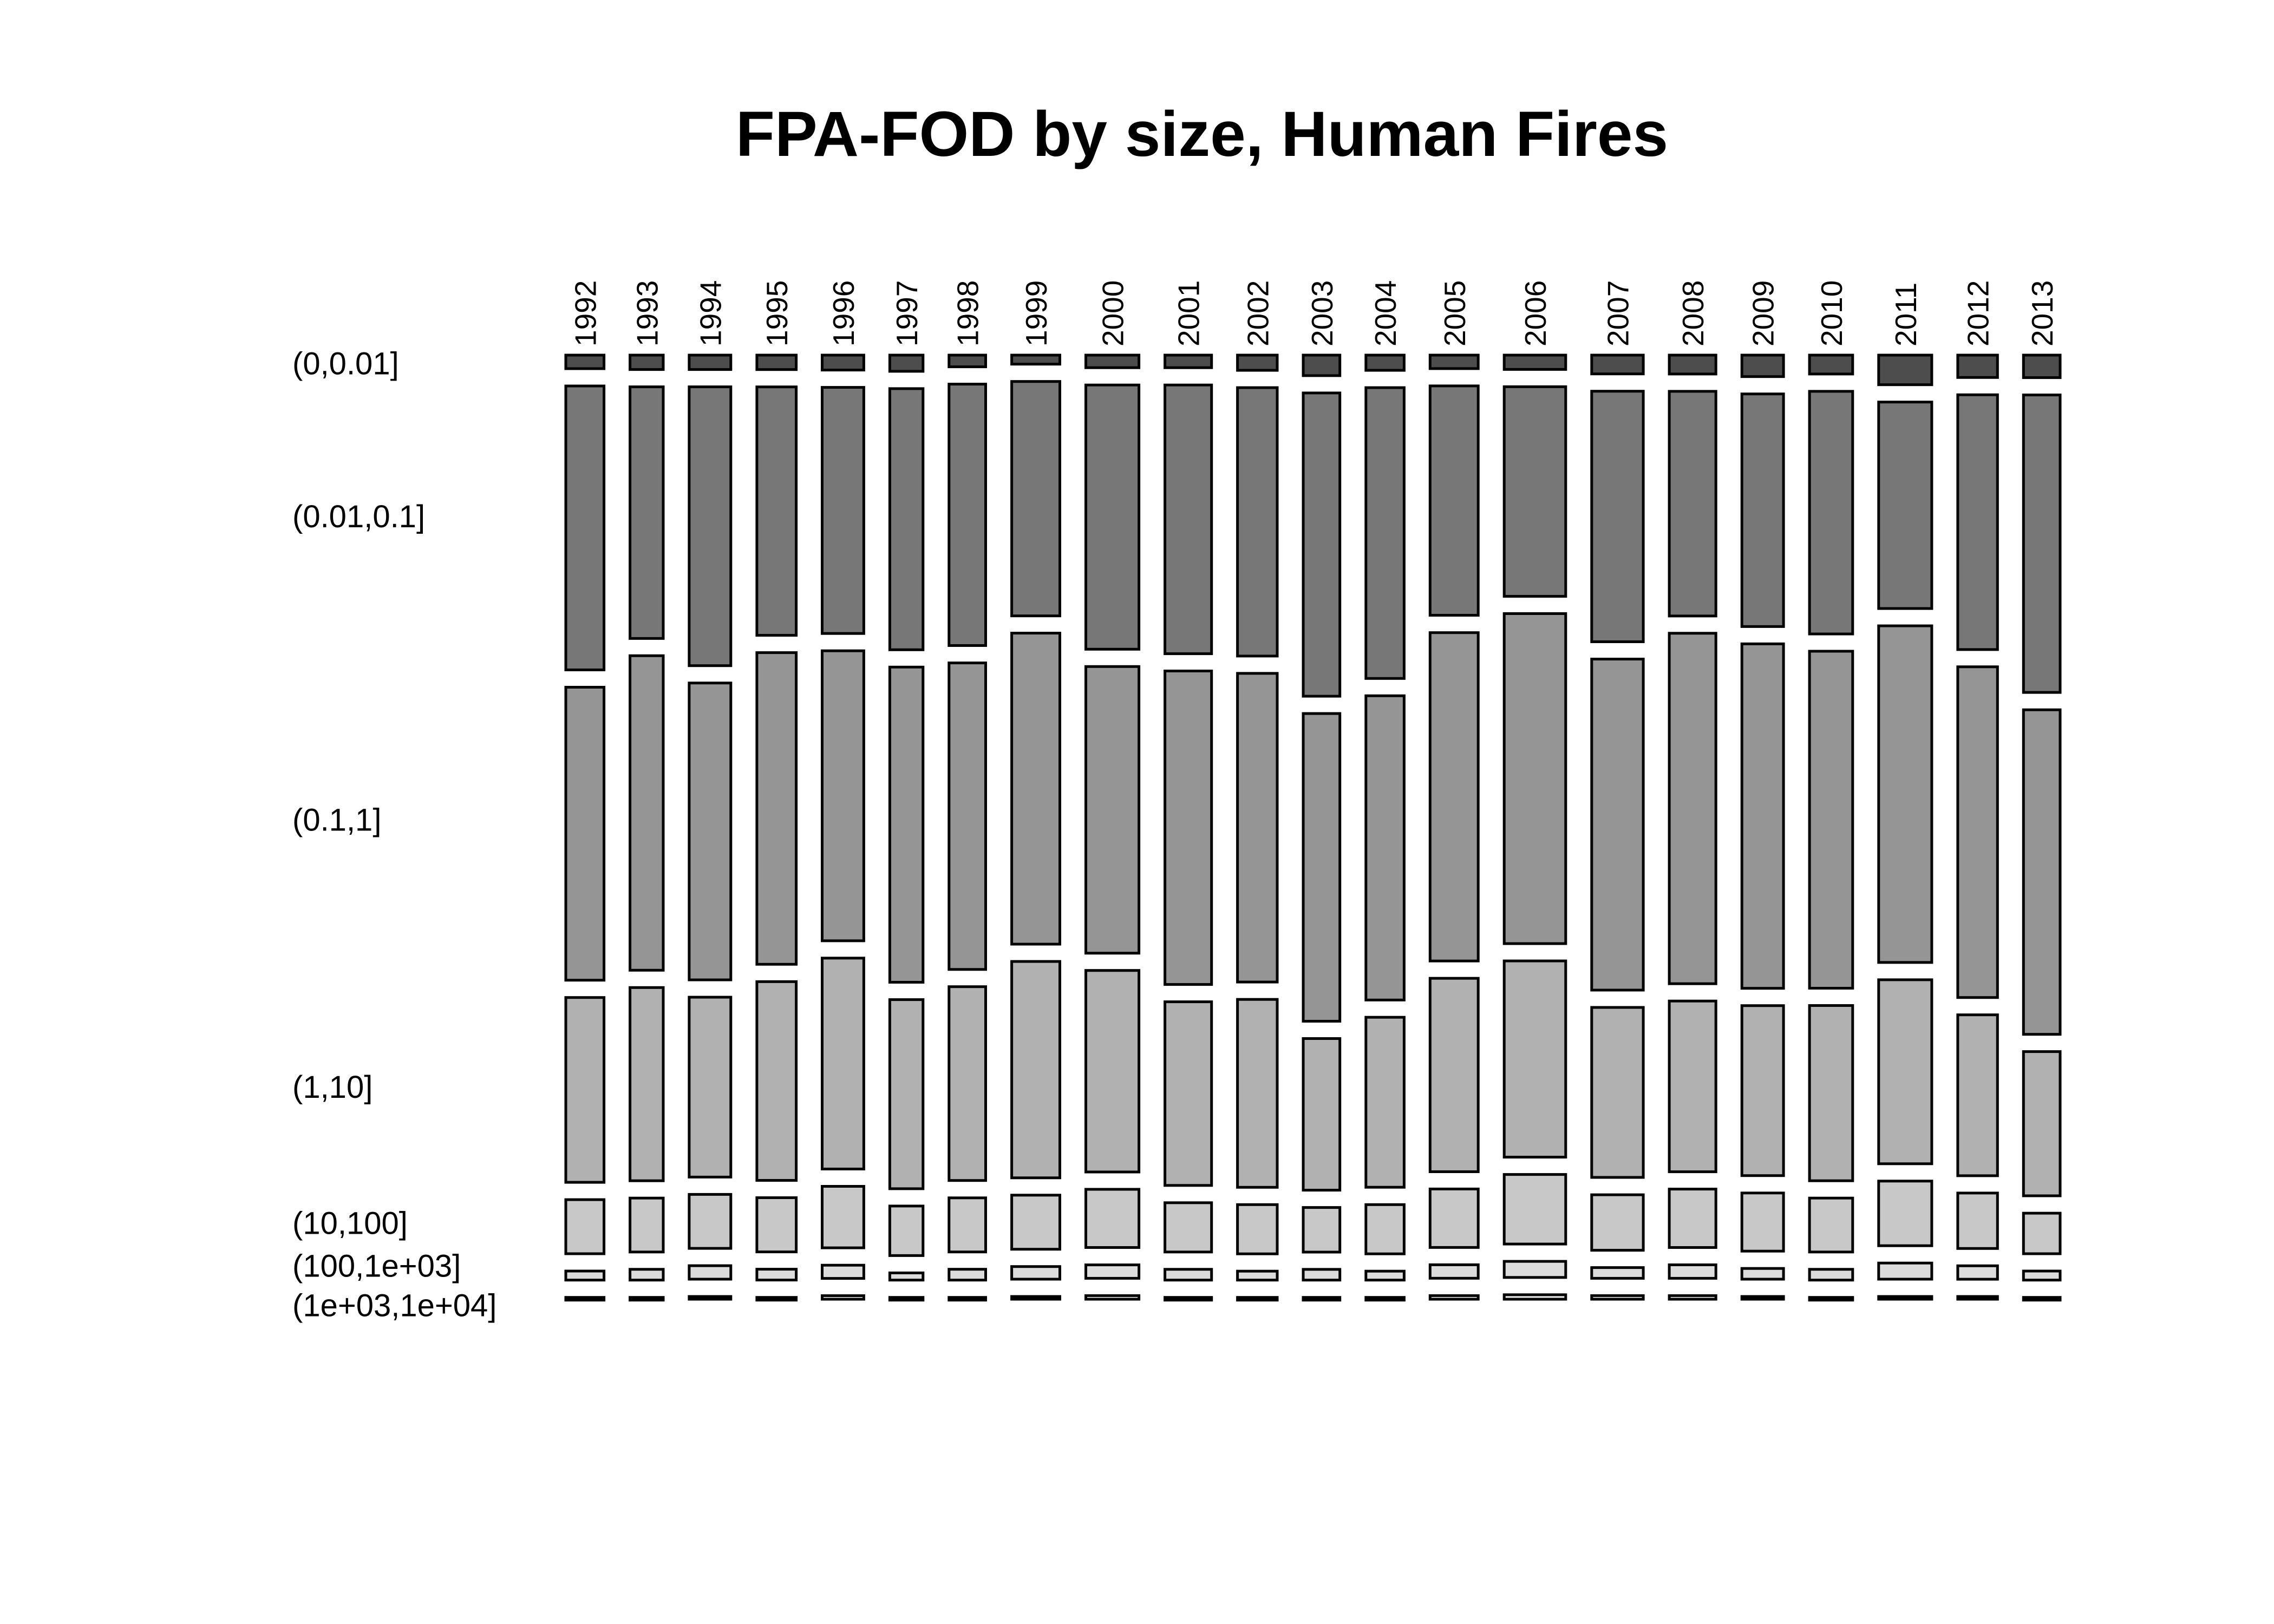  Describe the element at coordinates (1113, 313) in the screenshot. I see `column-label-2000: 2000` at that location.